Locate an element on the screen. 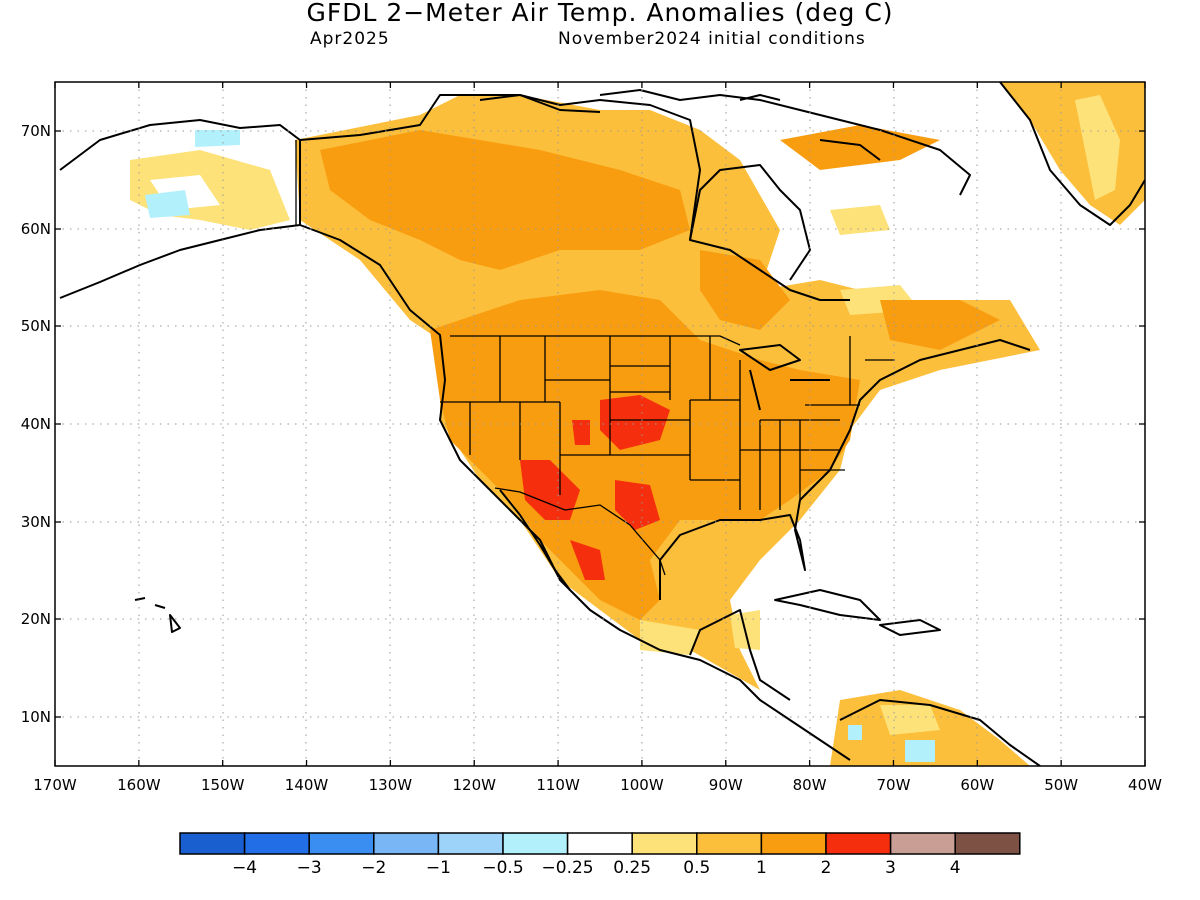 The width and height of the screenshot is (1200, 900). colorbar-label: 0.5 is located at coordinates (696, 868).